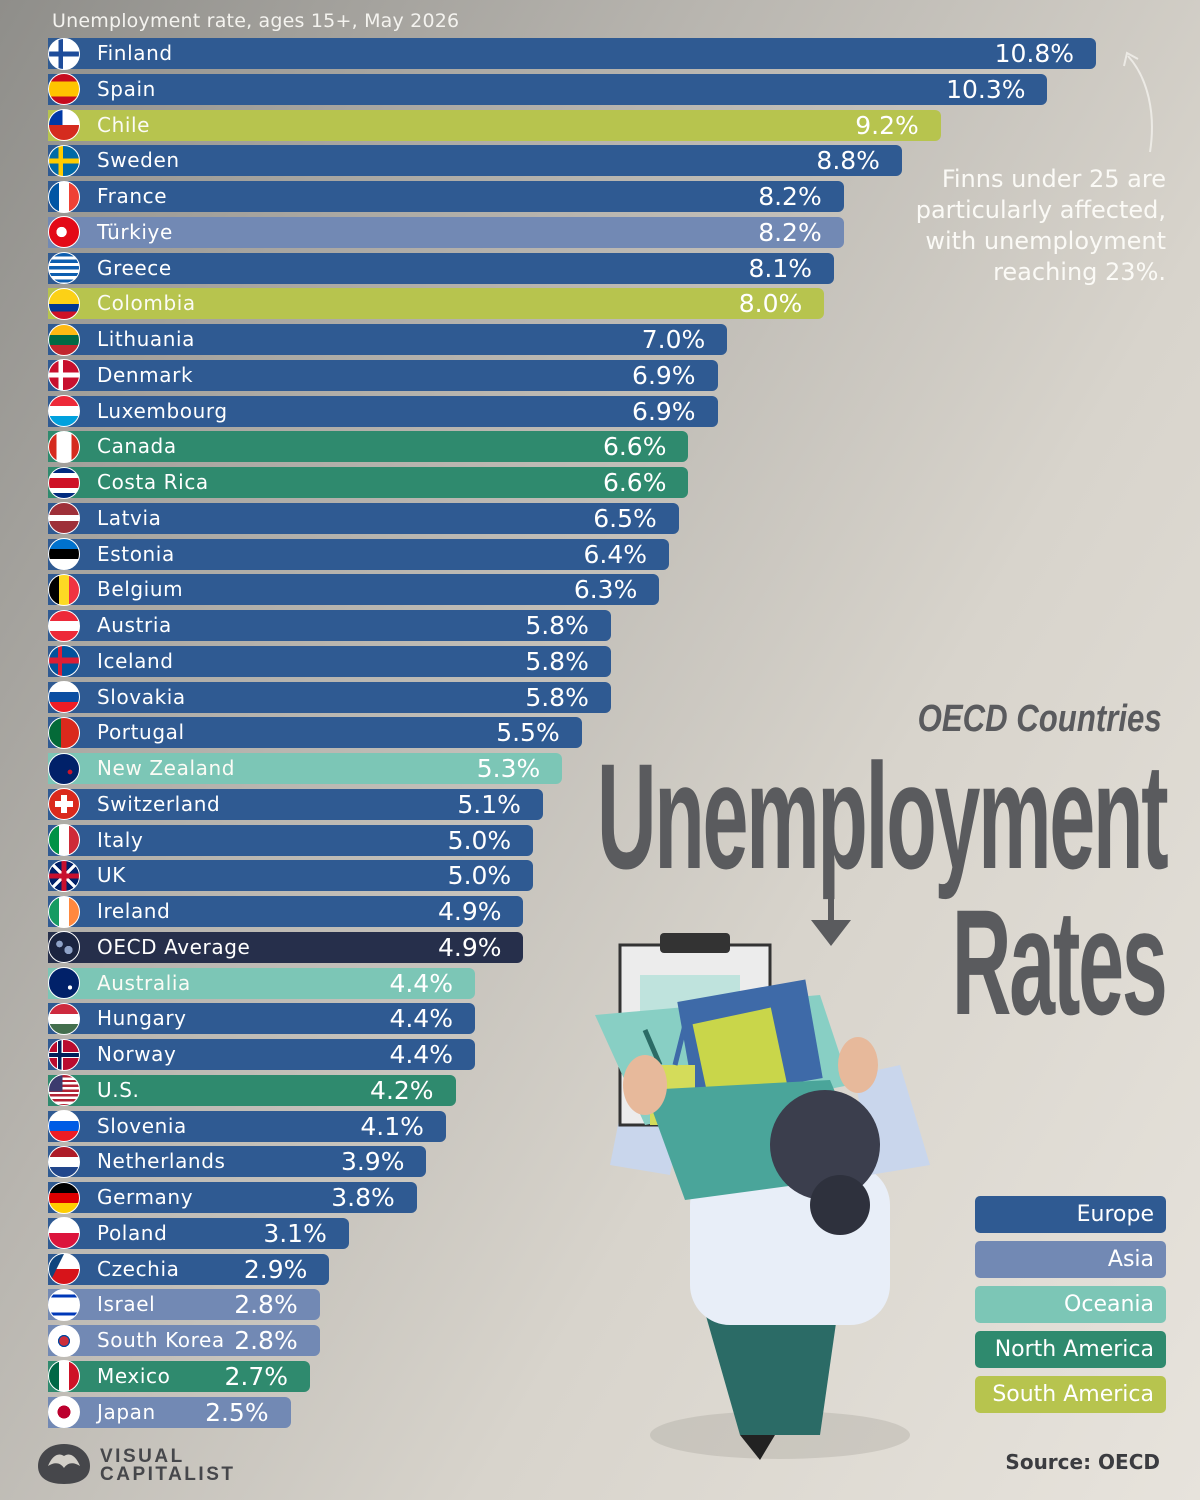 Image resolution: width=1200 pixels, height=1500 pixels. What do you see at coordinates (605, 590) in the screenshot?
I see `value-label: 6.3%` at bounding box center [605, 590].